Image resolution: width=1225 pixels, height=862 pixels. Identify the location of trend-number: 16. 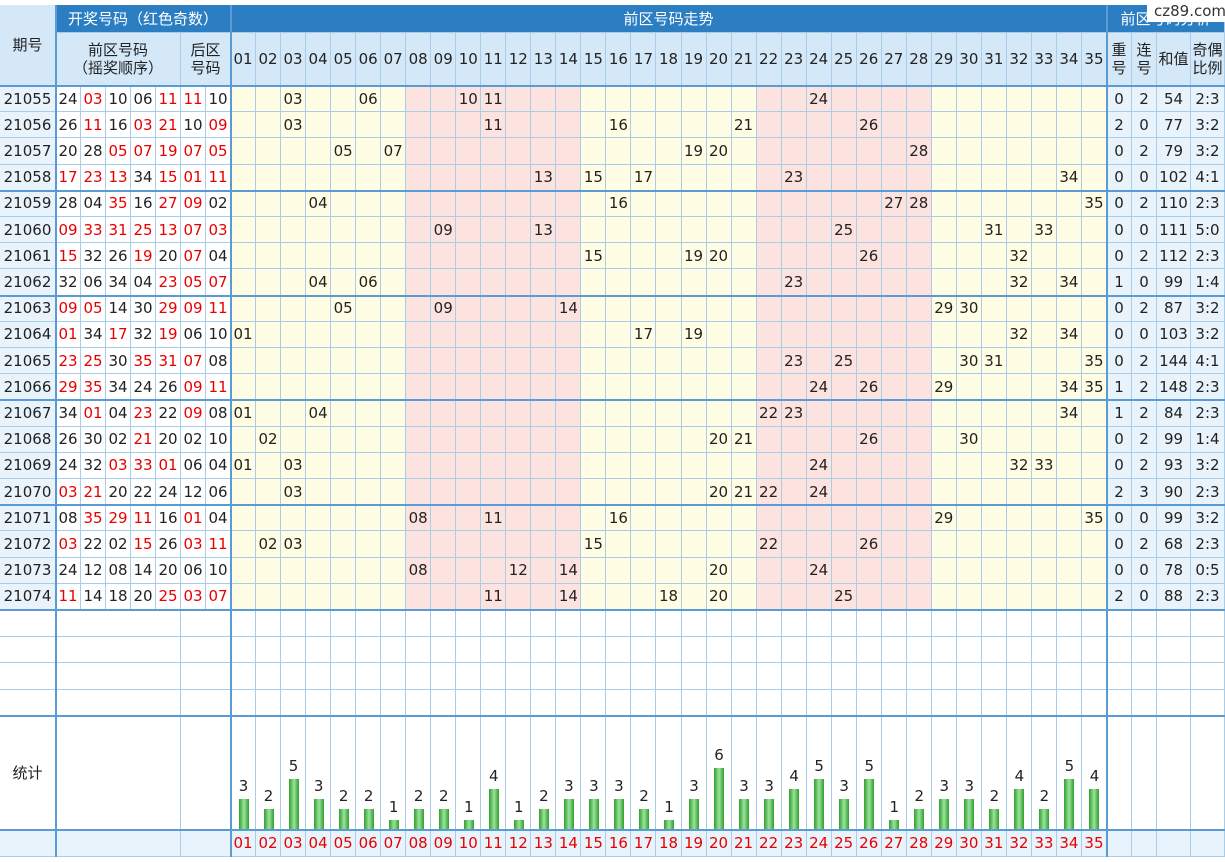
(619, 125).